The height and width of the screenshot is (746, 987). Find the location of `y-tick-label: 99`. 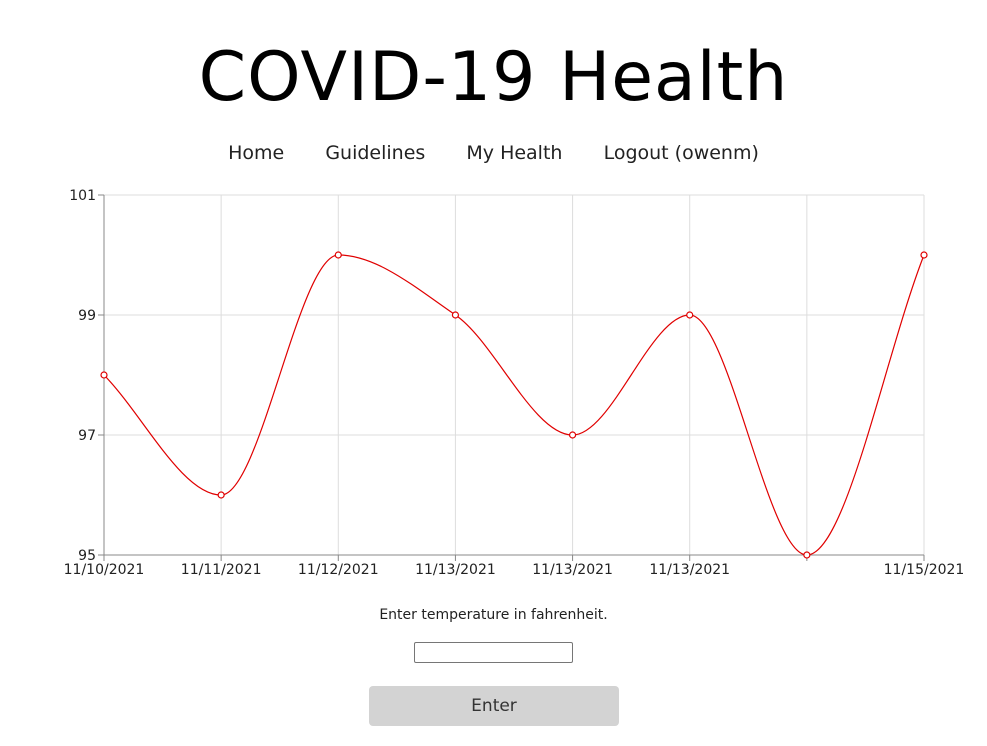

y-tick-label: 99 is located at coordinates (87, 316).